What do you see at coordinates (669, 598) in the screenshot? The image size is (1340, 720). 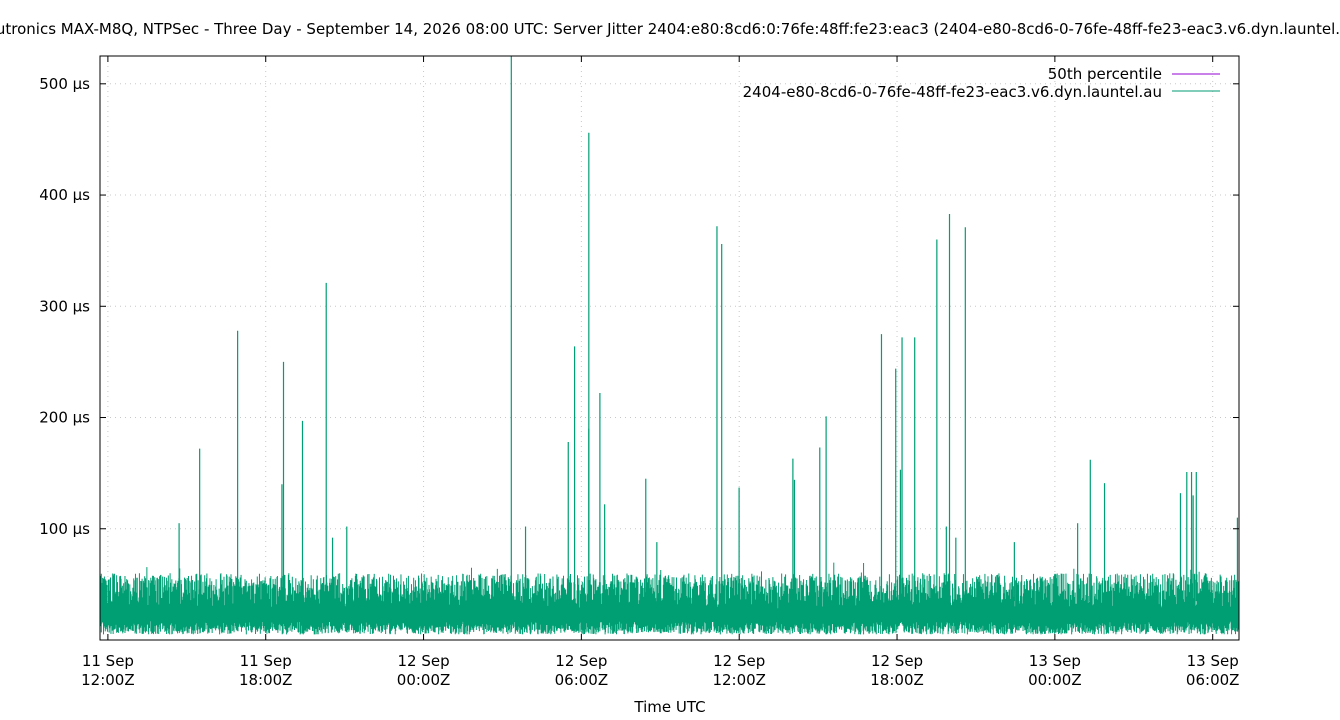 I see `server-jitter-baseline` at bounding box center [669, 598].